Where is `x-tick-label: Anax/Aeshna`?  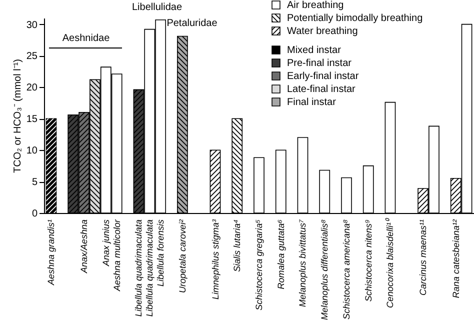
x-tick-label: Anax/Aeshna is located at coordinates (84, 247).